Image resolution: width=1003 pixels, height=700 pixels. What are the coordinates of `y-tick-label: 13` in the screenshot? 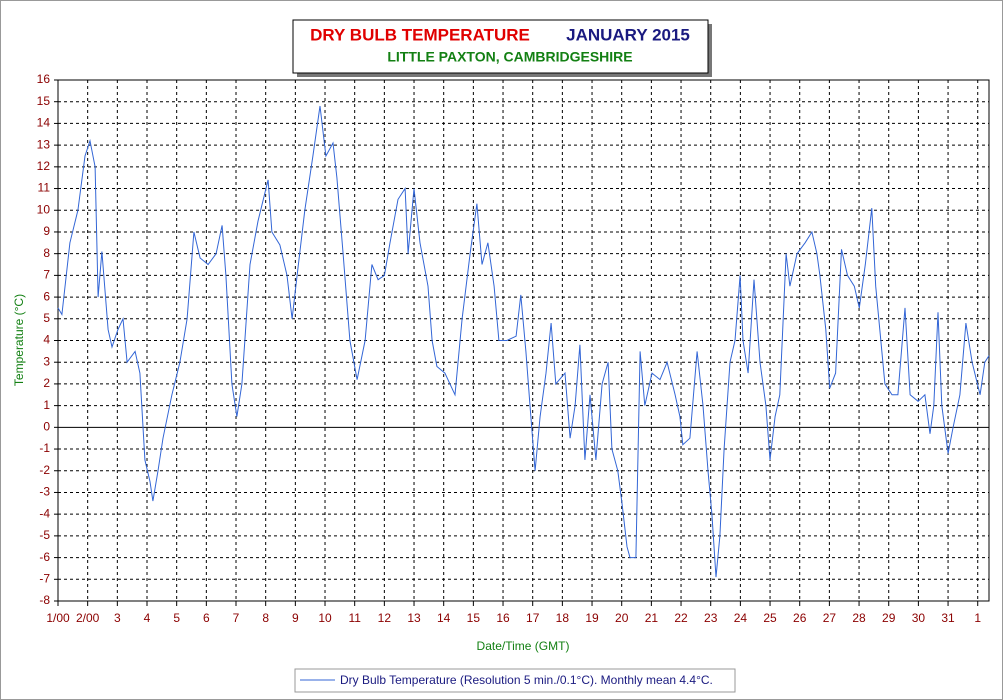 It's located at (44, 144).